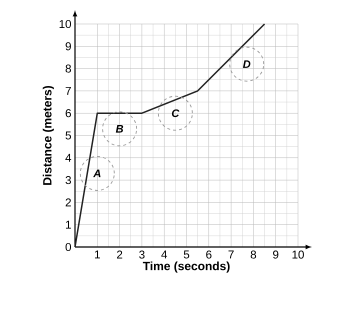 Image resolution: width=358 pixels, height=322 pixels. I want to click on annotation: B, so click(120, 129).